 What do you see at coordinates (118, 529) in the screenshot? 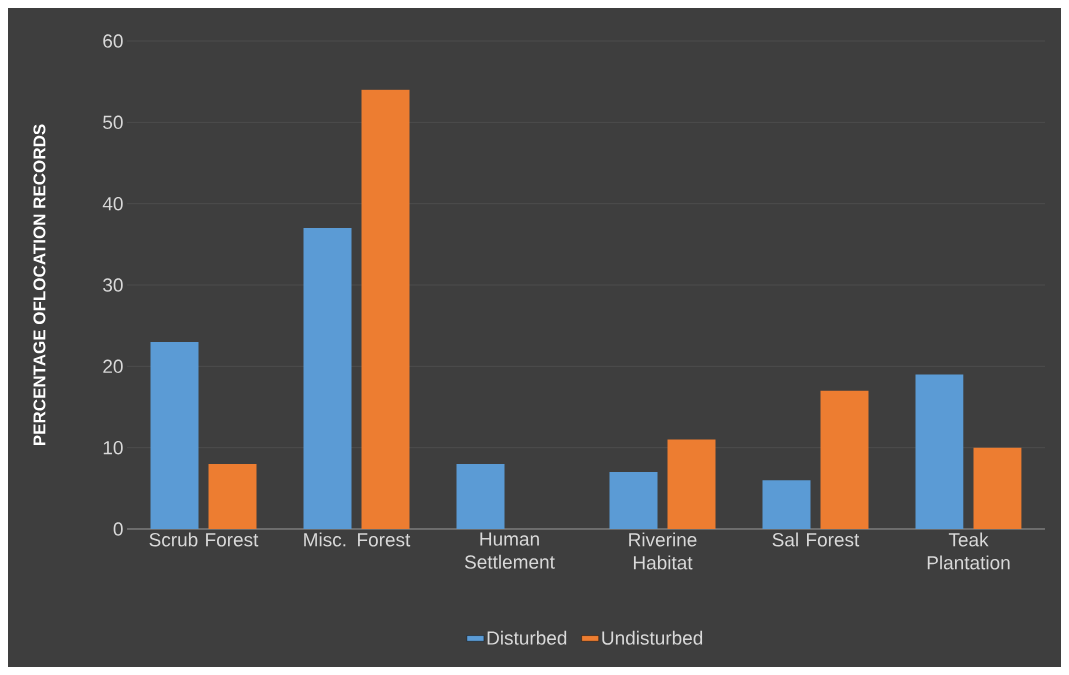
I see `y-tick-label: 0` at bounding box center [118, 529].